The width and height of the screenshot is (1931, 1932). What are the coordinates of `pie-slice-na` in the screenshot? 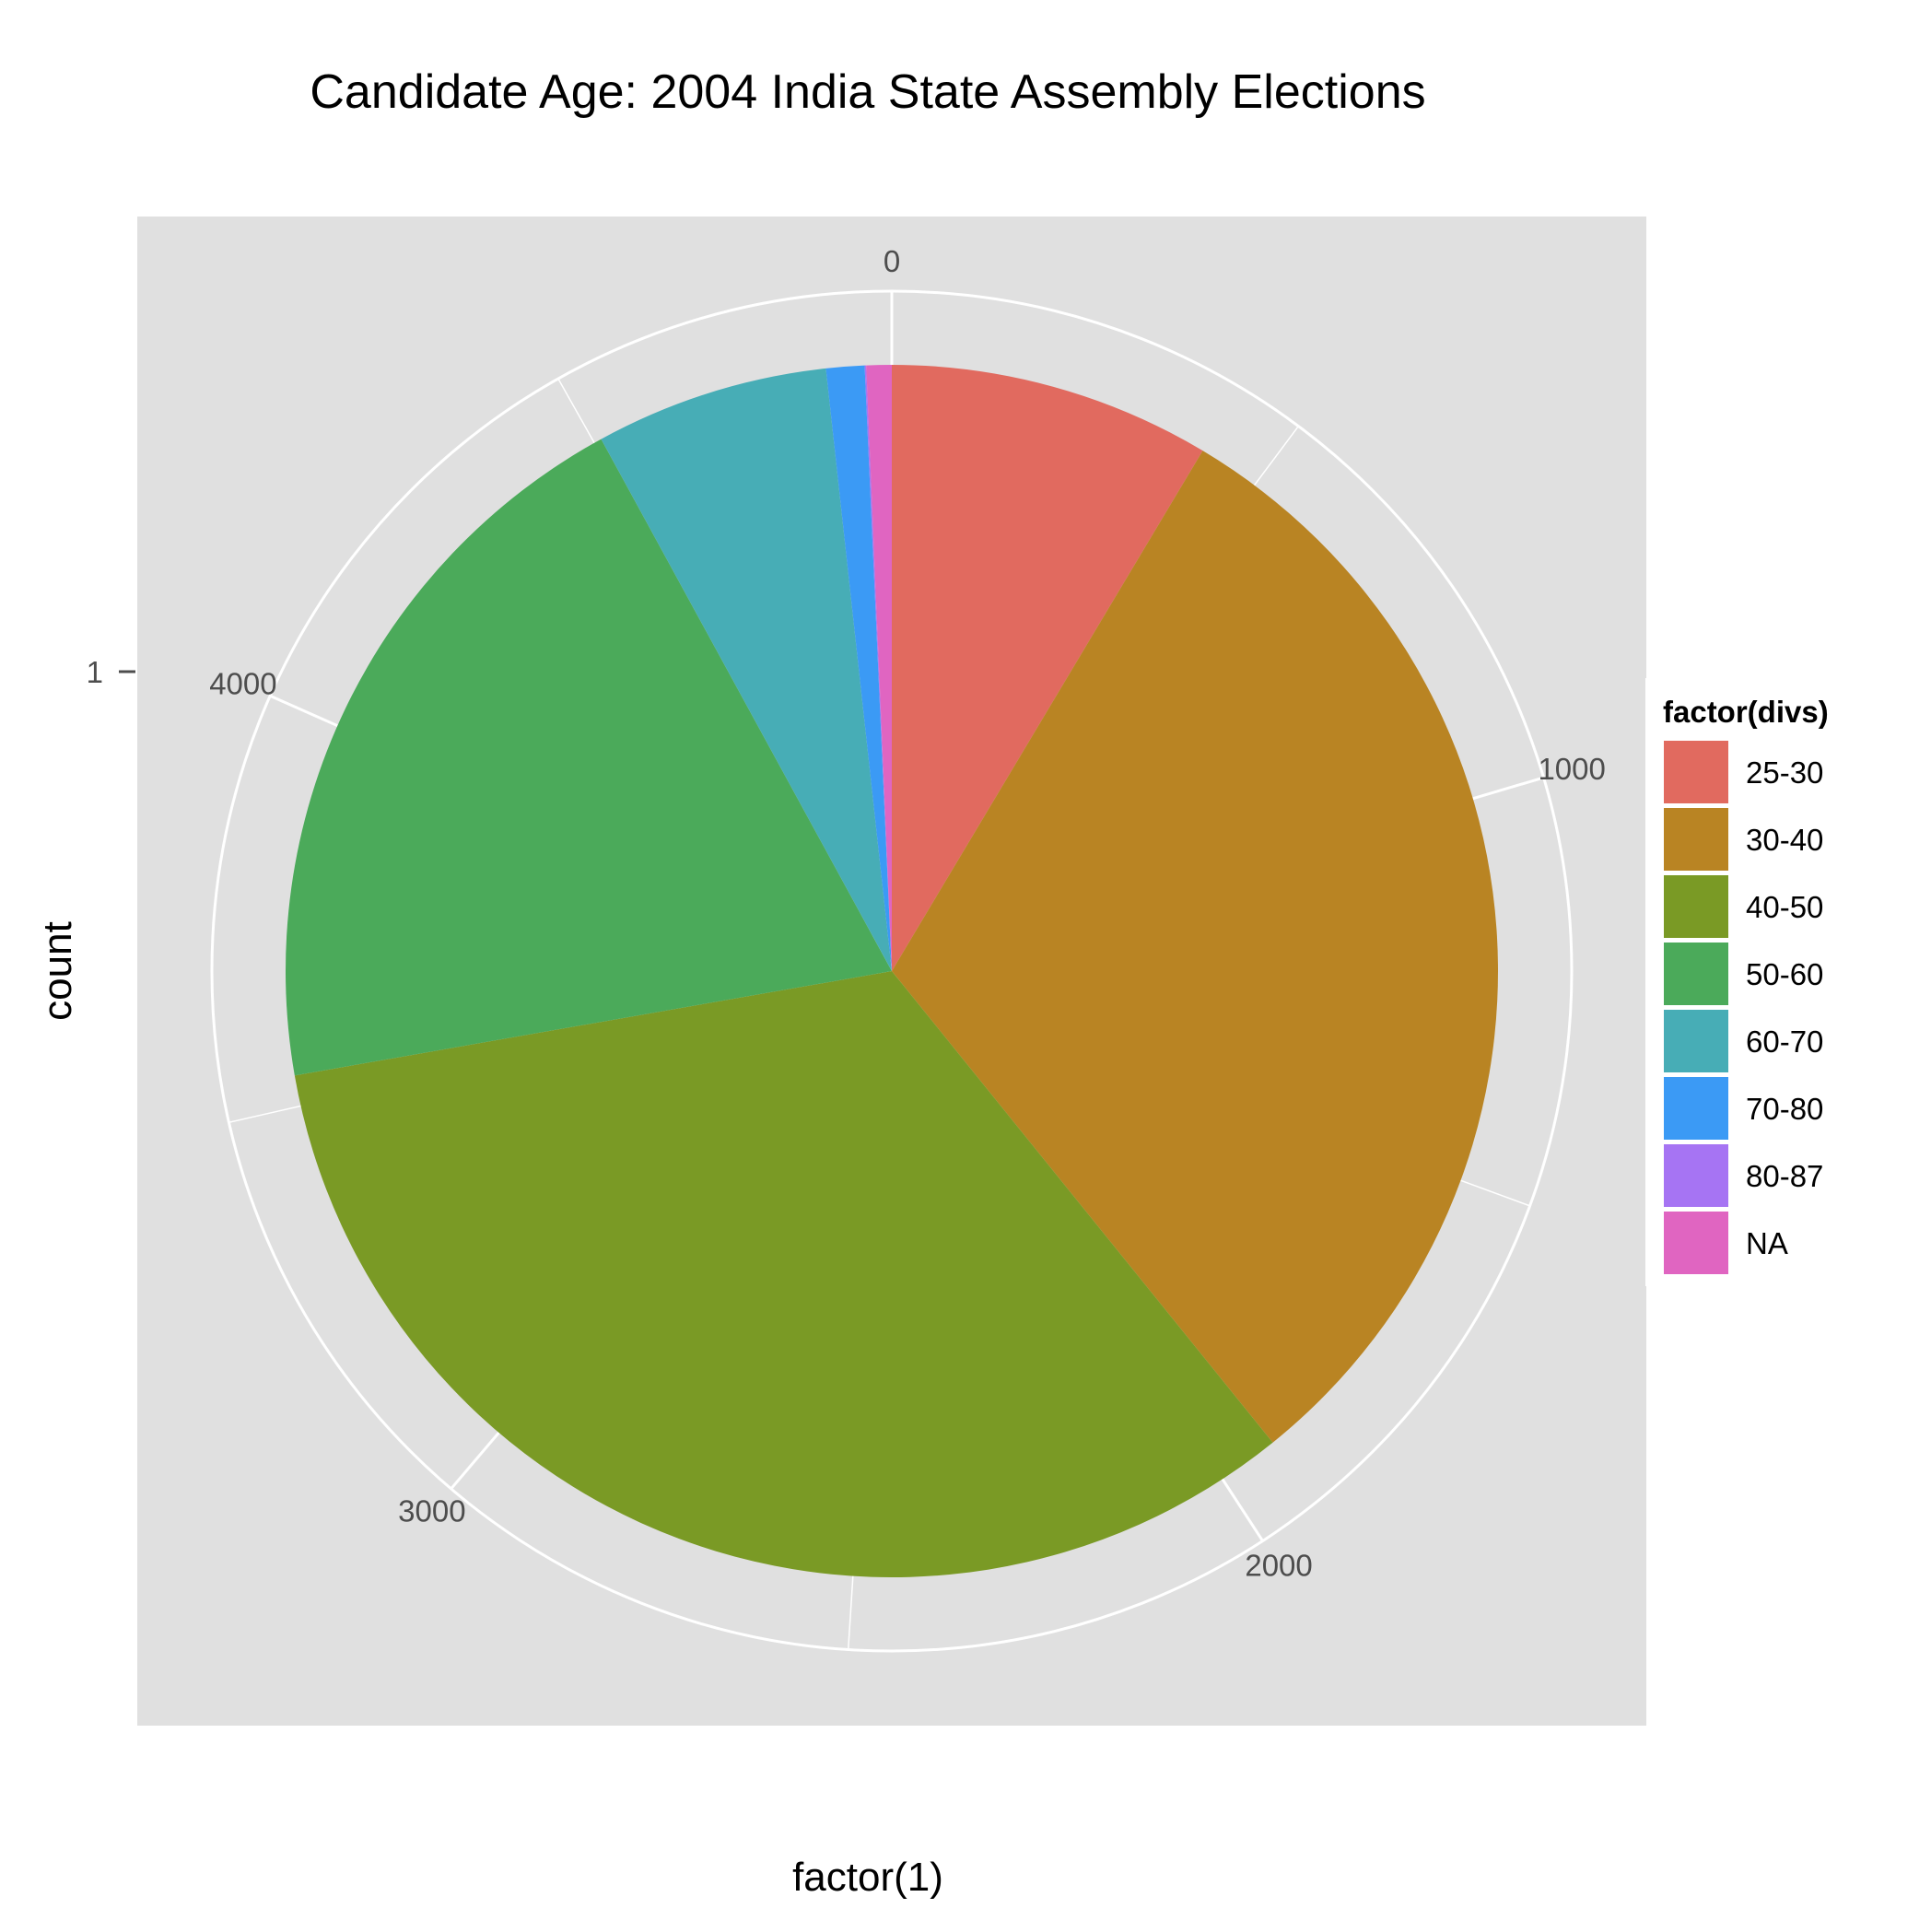 It's located at (879, 668).